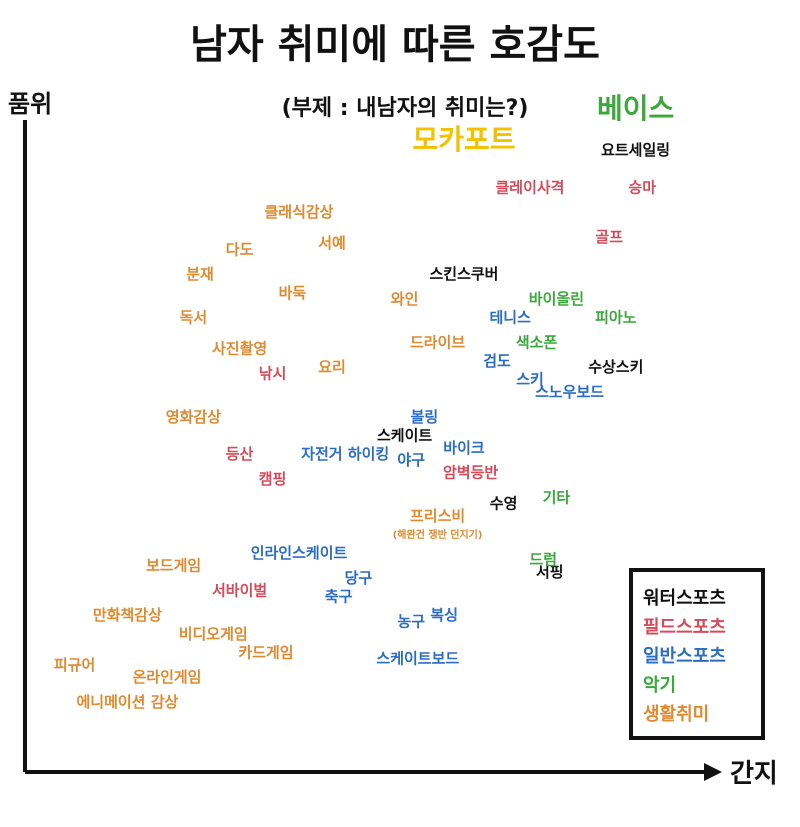  What do you see at coordinates (463, 274) in the screenshot?
I see `hobby-label: 스킨스쿠버` at bounding box center [463, 274].